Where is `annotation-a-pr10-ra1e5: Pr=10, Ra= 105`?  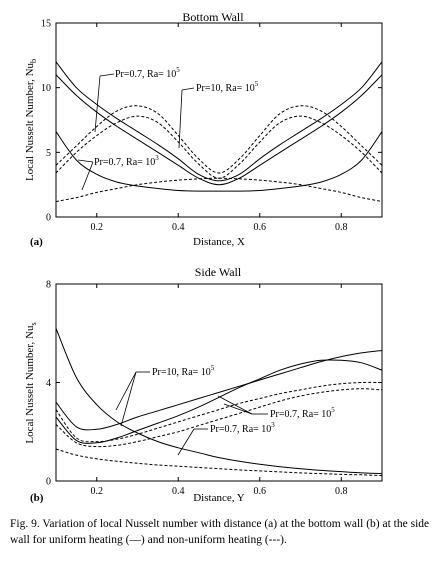
annotation-a-pr10-ra1e5: Pr=10, Ra= 105 is located at coordinates (218, 114).